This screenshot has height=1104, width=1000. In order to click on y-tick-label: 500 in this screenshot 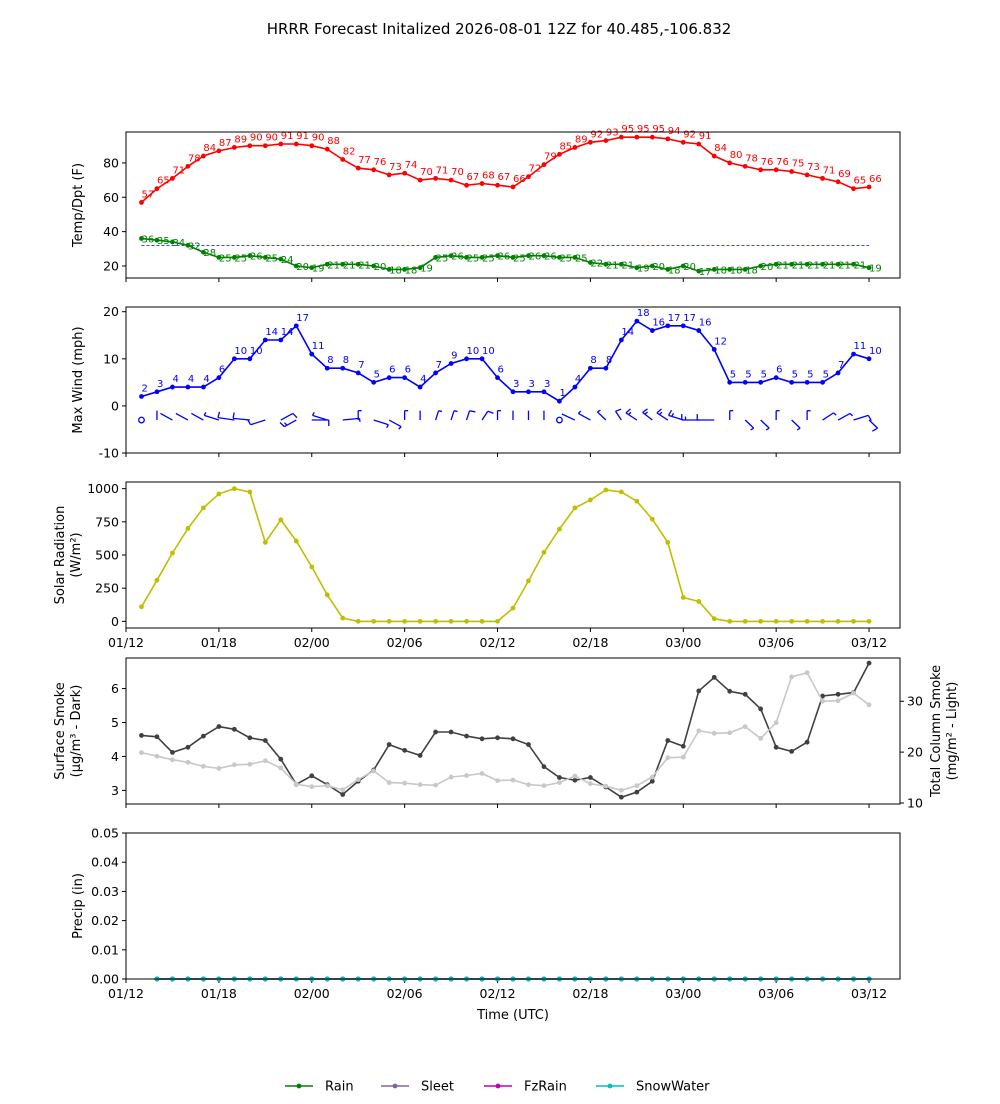, I will do `click(107, 555)`.